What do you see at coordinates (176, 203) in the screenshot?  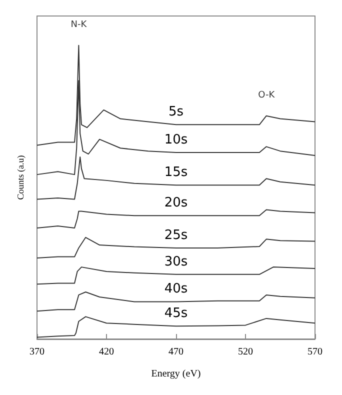 I see `series-label: 20s` at bounding box center [176, 203].